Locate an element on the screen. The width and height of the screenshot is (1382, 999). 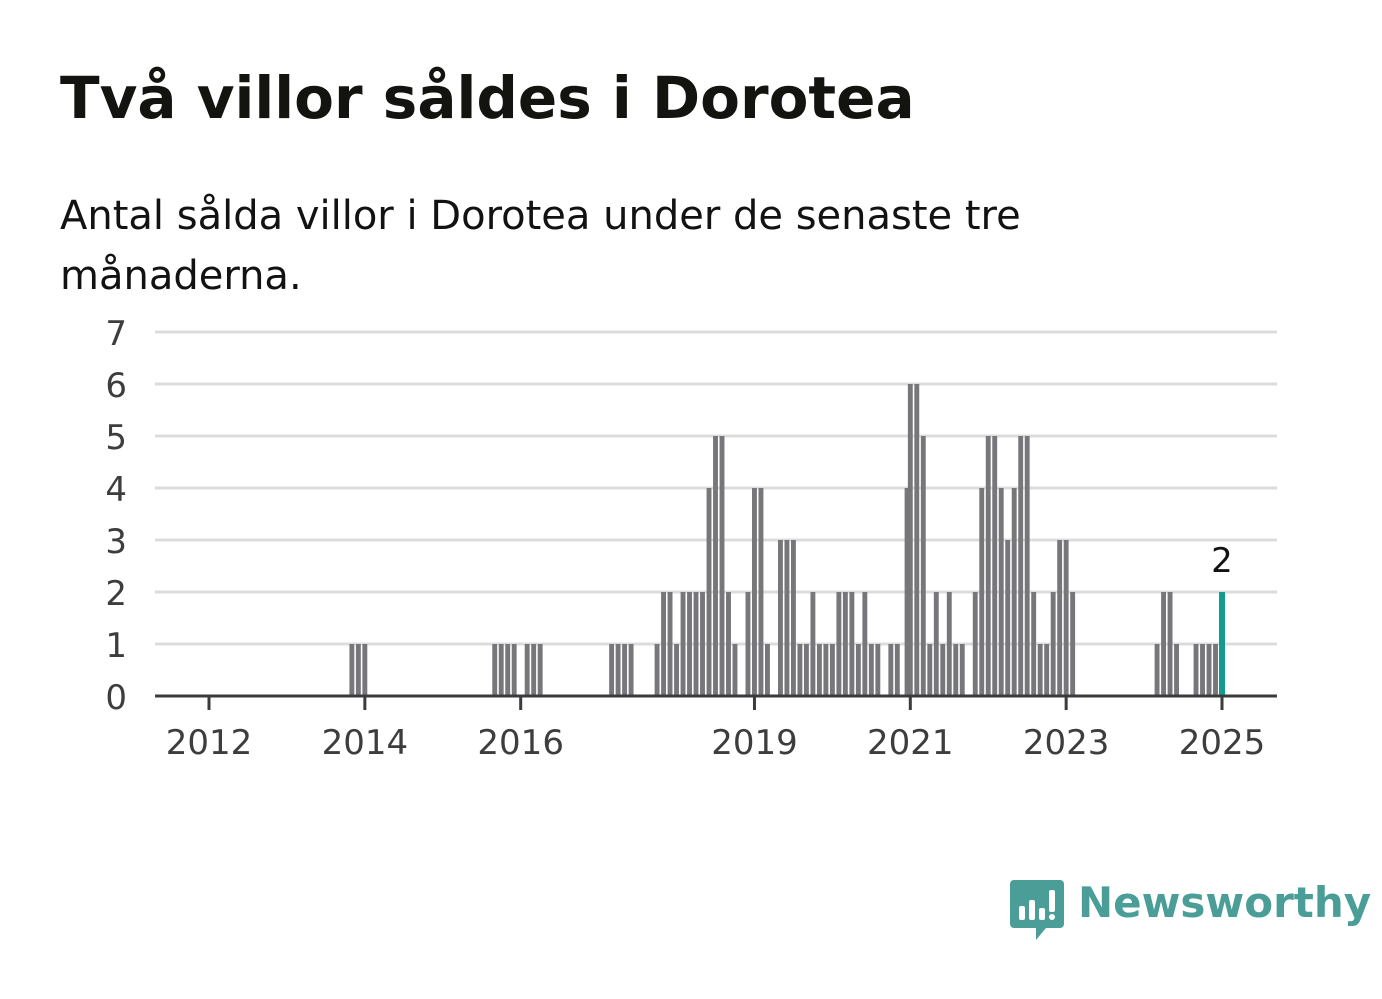
y-tick-label: 7 is located at coordinates (116, 334).